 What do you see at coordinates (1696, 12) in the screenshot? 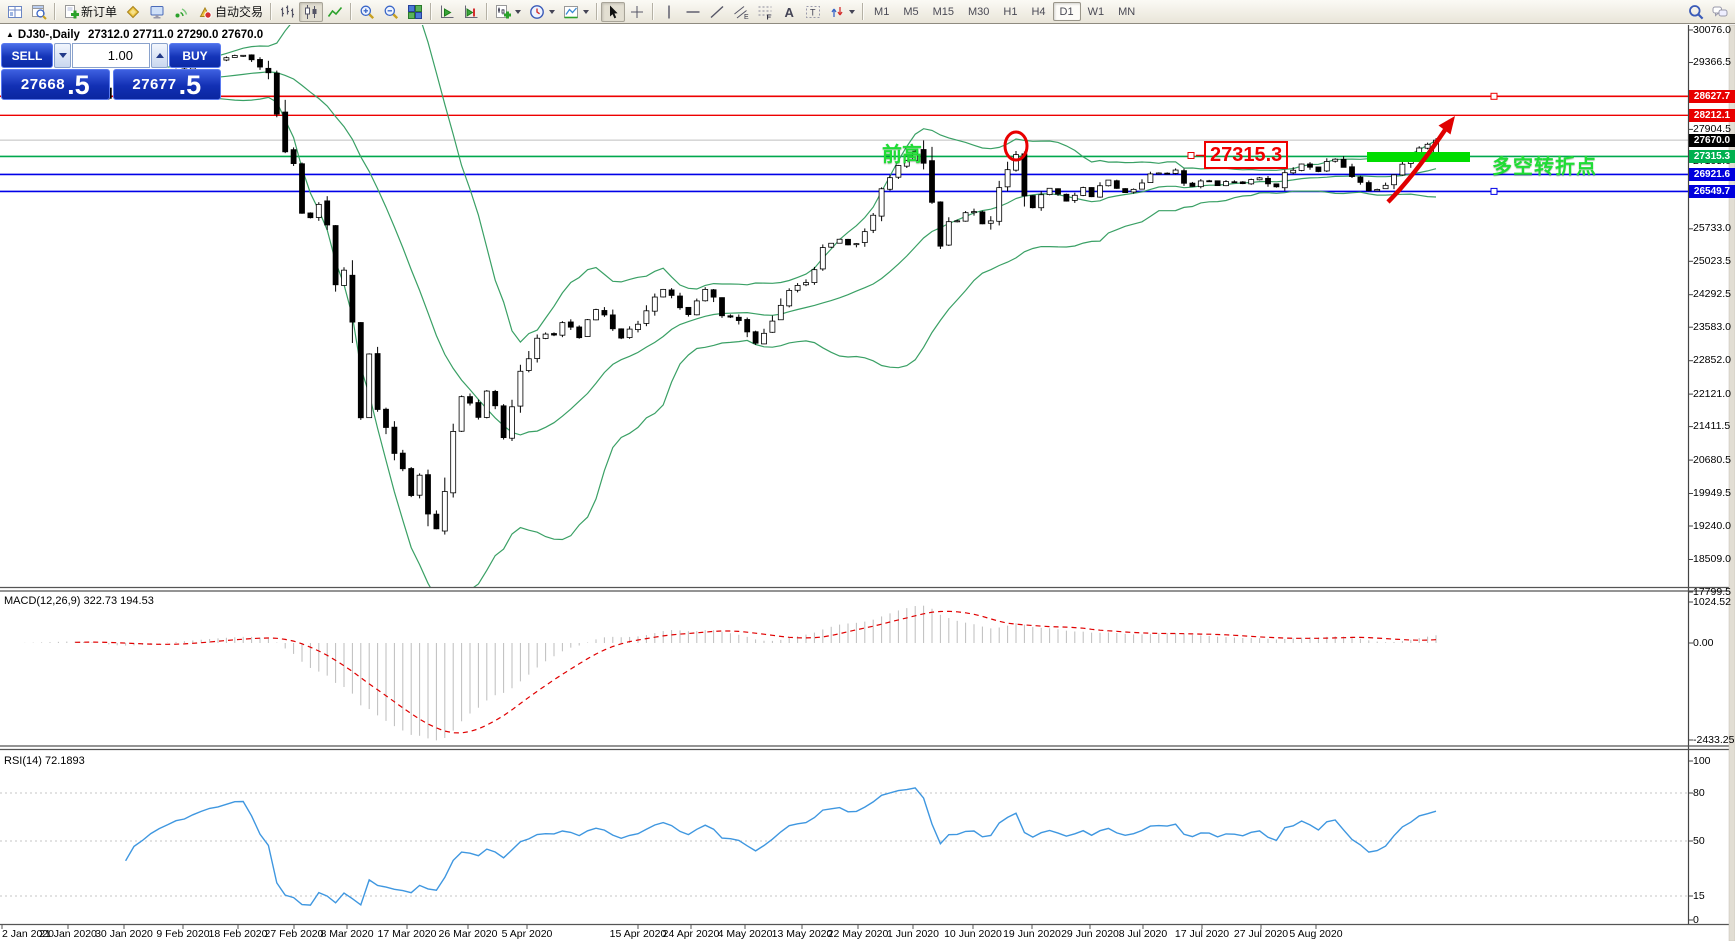
I see `search-button` at bounding box center [1696, 12].